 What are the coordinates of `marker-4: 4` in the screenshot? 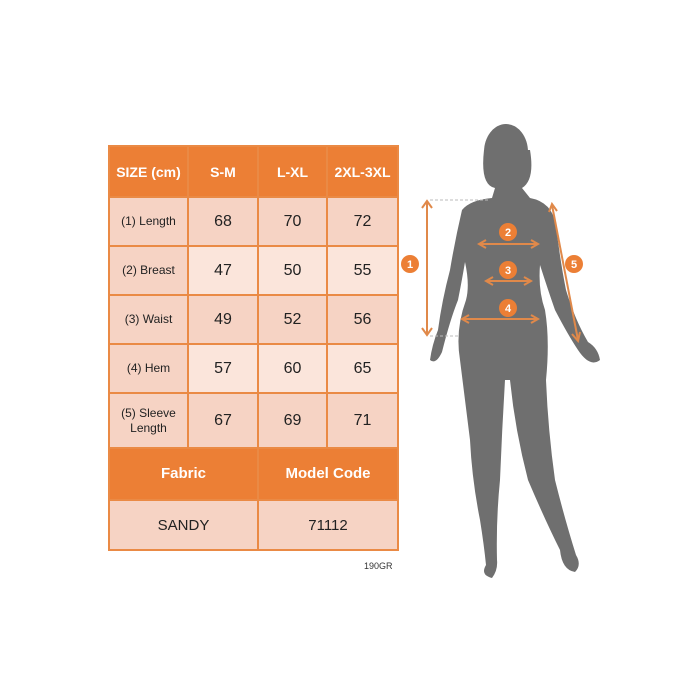 It's located at (508, 309).